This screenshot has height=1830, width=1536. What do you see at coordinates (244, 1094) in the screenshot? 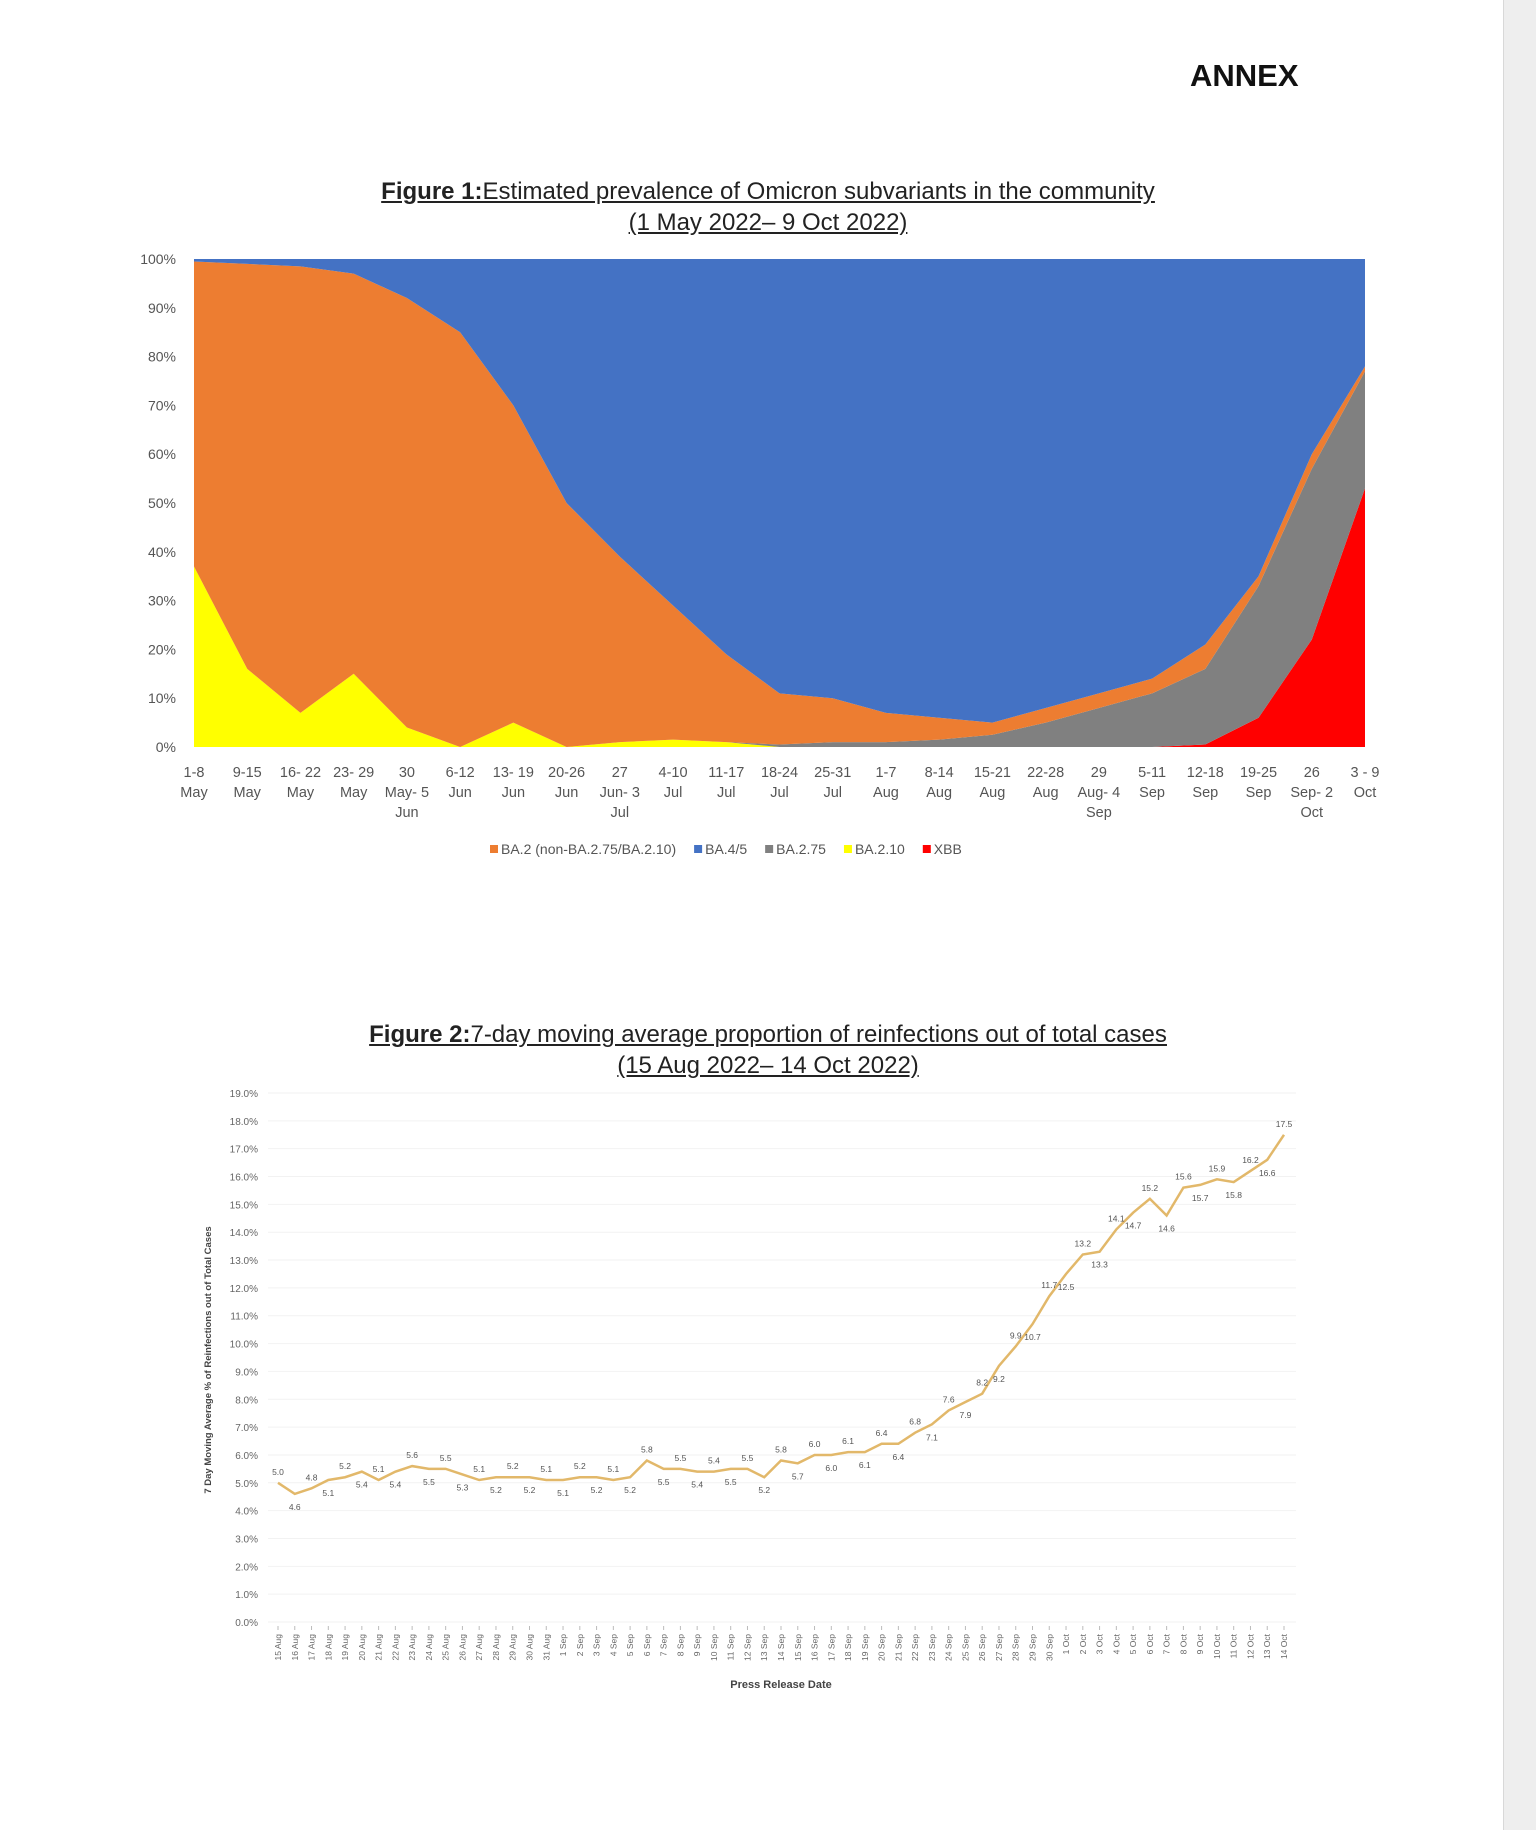
I see `y-tick-label: 19.0%` at bounding box center [244, 1094].